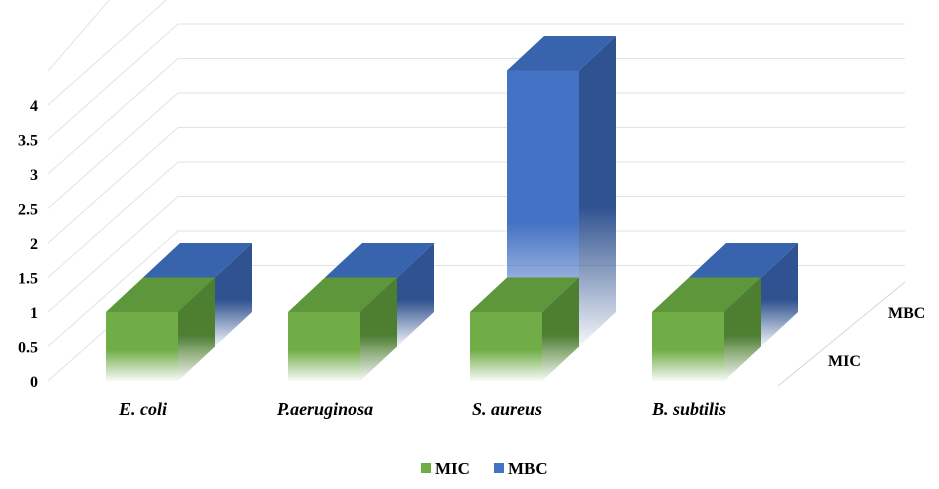 This screenshot has width=939, height=489. Describe the element at coordinates (484, 468) in the screenshot. I see `legend: MIC MBC` at that location.